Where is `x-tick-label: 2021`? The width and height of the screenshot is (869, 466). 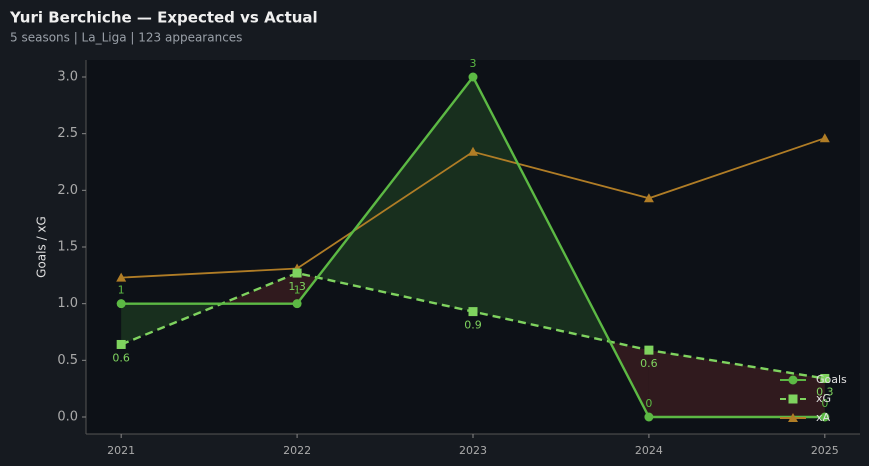
x-tick-label: 2021 is located at coordinates (121, 450).